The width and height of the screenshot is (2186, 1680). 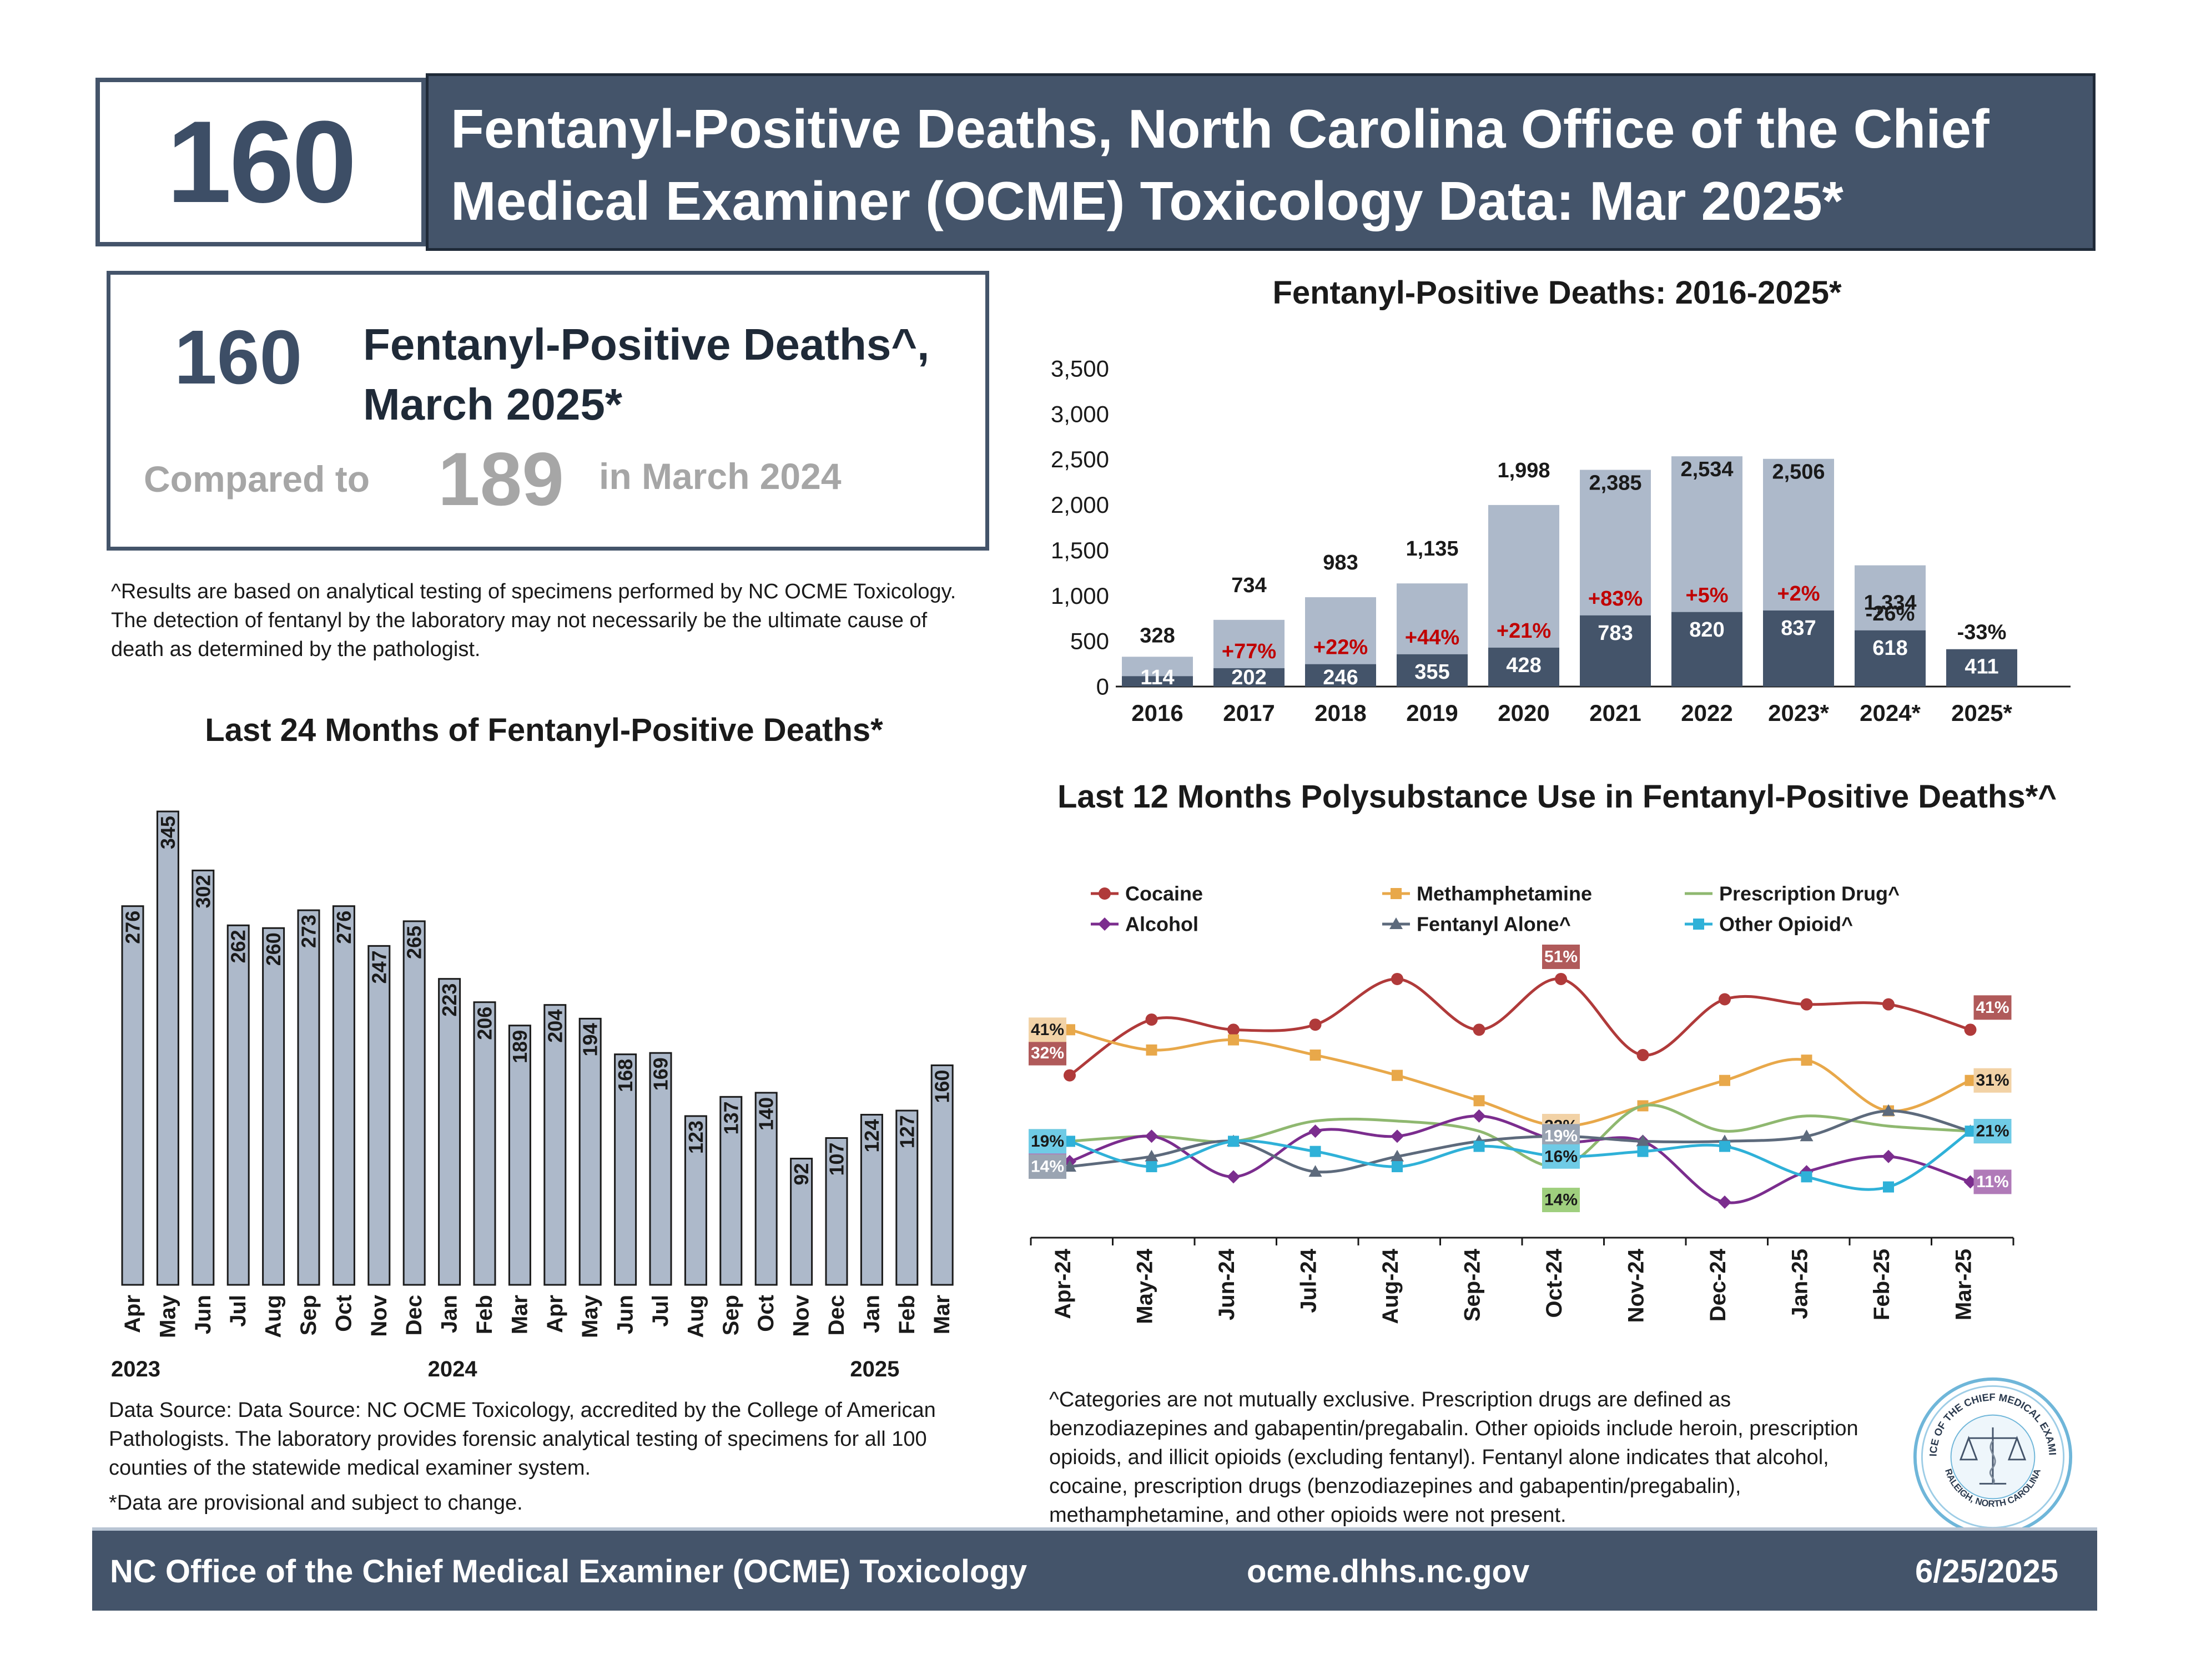 I want to click on yearly-x-tick-label: 2023*, so click(x=1799, y=713).